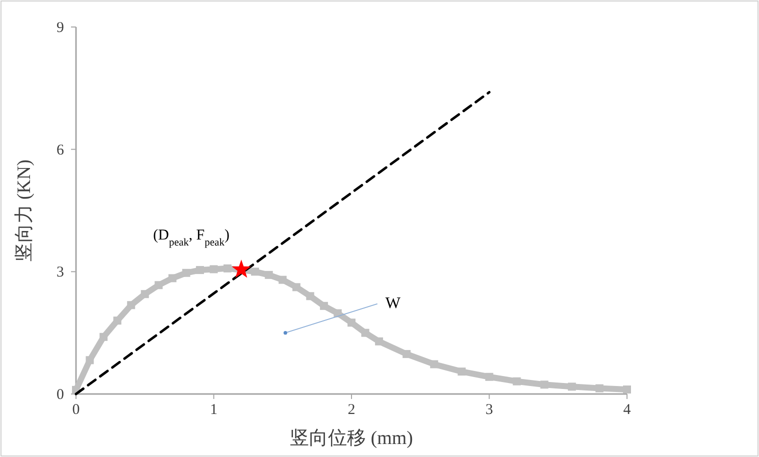 This screenshot has height=457, width=759. Describe the element at coordinates (191, 238) in the screenshot. I see `annotation: (D$_{peak}$, F$_{peak}$)` at that location.